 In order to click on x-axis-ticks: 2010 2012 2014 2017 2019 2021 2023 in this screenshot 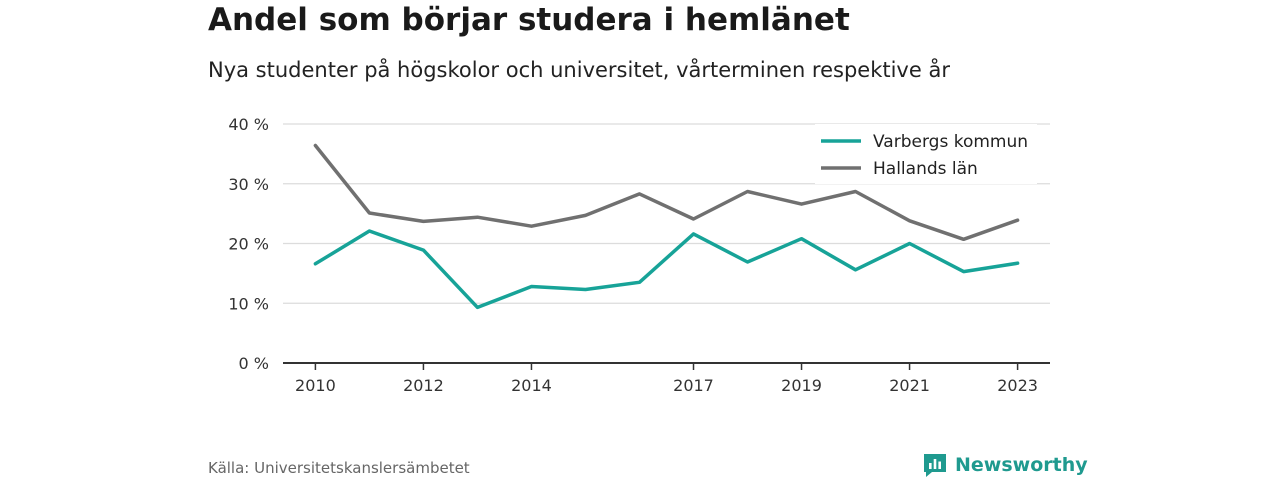, I will do `click(666, 379)`.